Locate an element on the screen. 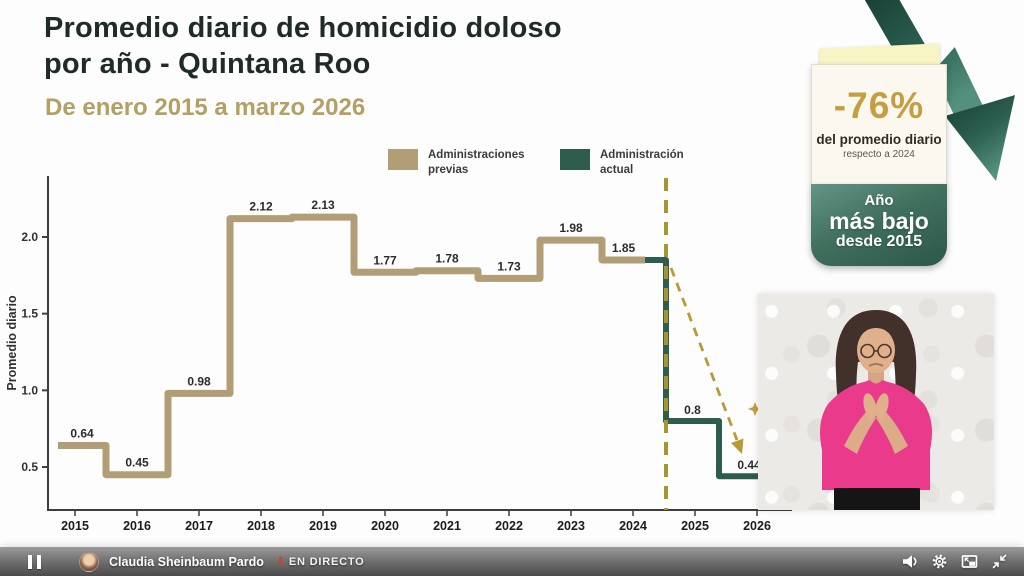 The height and width of the screenshot is (576, 1024). page-subtitle: De enero 2015 a marzo 2026 is located at coordinates (205, 107).